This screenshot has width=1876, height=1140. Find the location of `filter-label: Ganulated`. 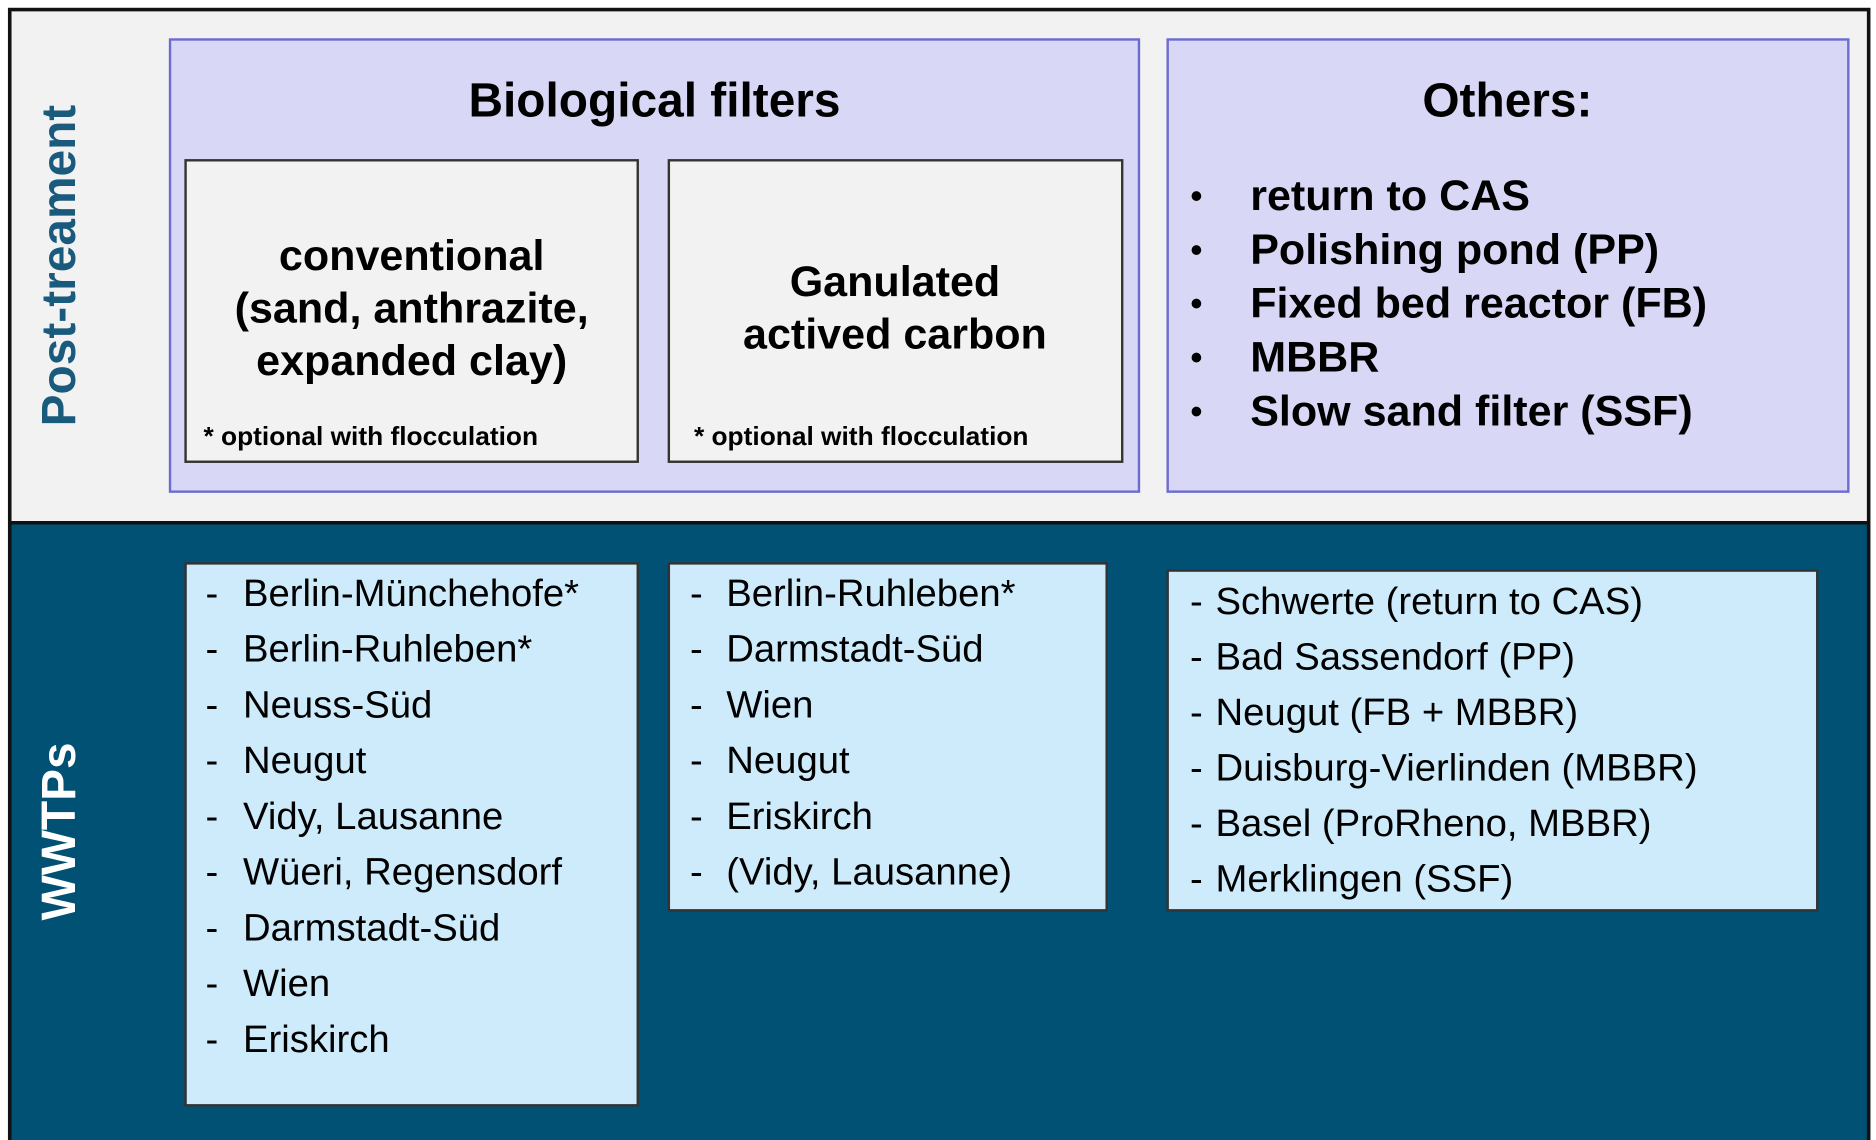

filter-label: Ganulated is located at coordinates (895, 282).